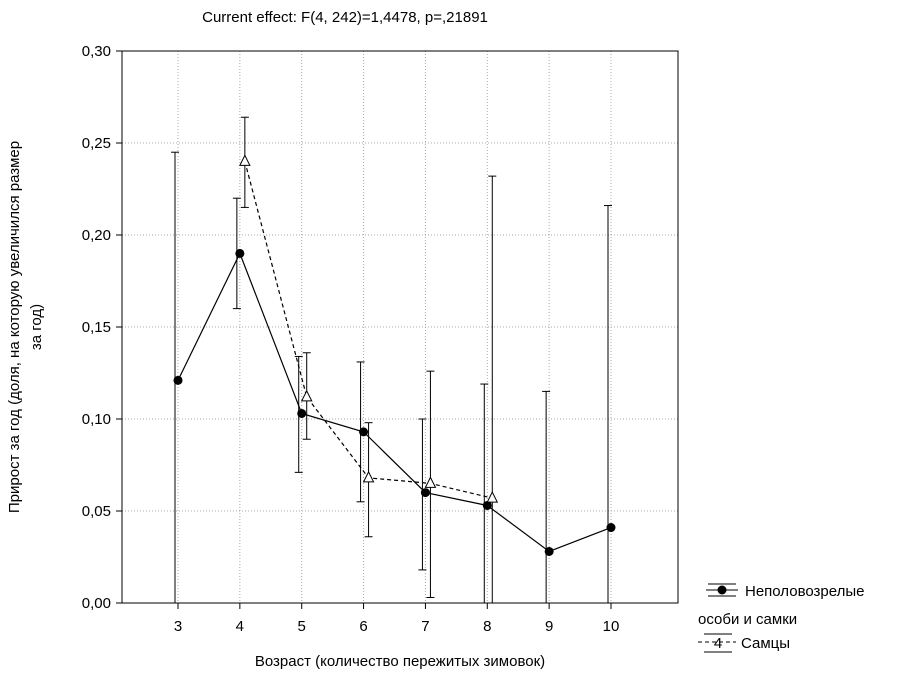 The width and height of the screenshot is (911, 675). Describe the element at coordinates (549, 626) in the screenshot. I see `x-tick-label: 9` at that location.